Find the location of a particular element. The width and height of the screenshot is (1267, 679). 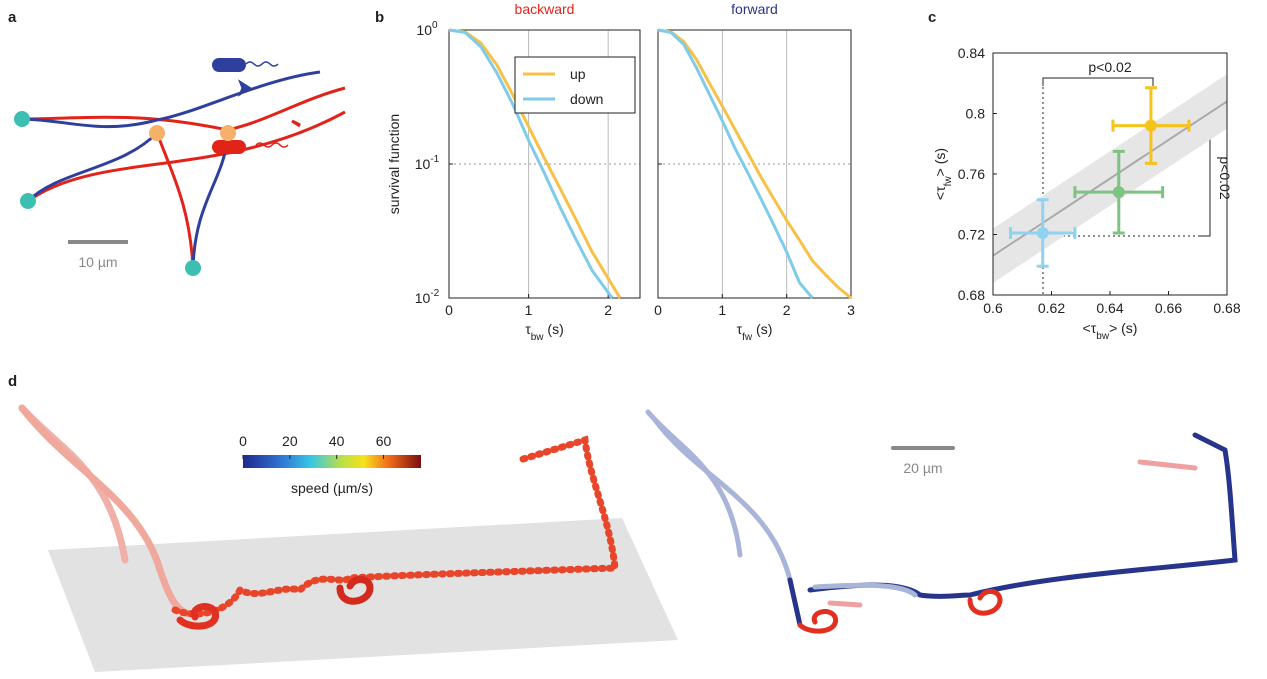

panel-label: b is located at coordinates (379, 17).